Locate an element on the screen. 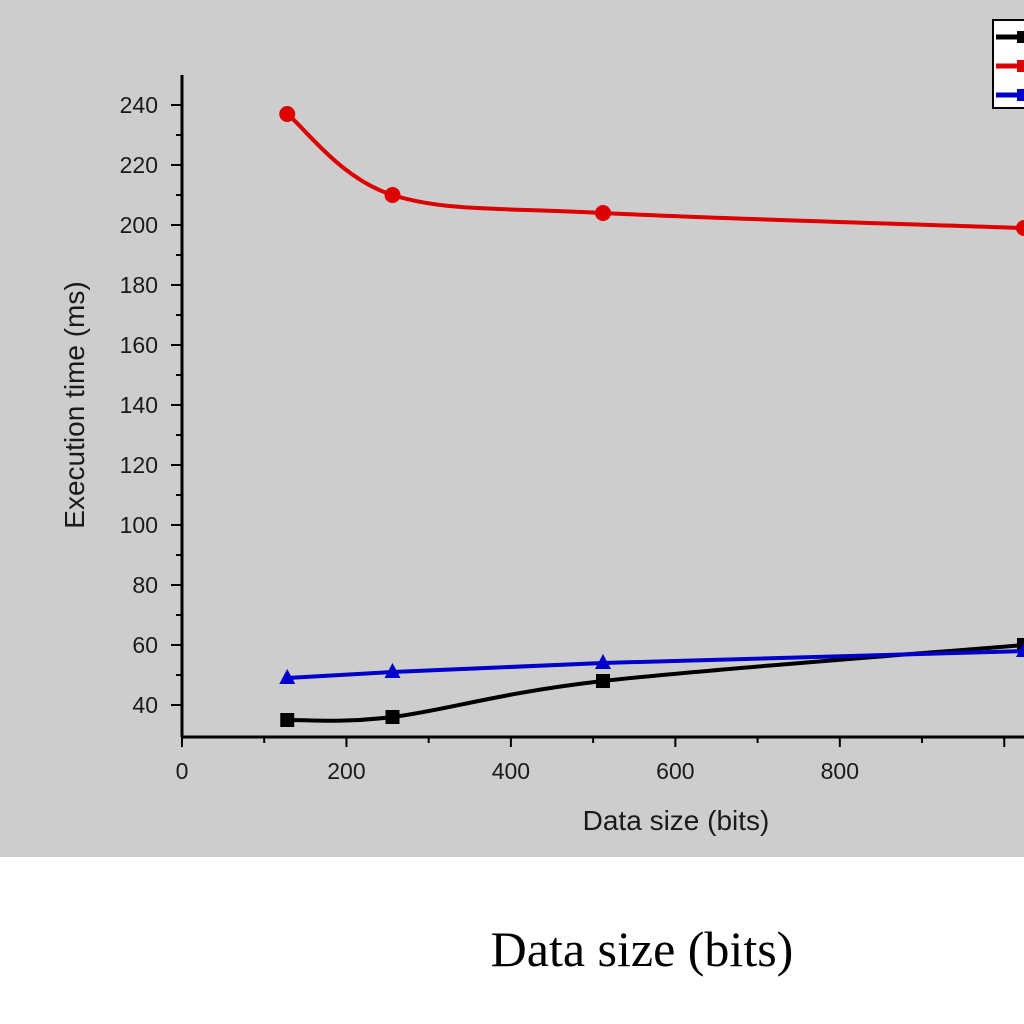  y-tick-label: 40 is located at coordinates (145, 705).